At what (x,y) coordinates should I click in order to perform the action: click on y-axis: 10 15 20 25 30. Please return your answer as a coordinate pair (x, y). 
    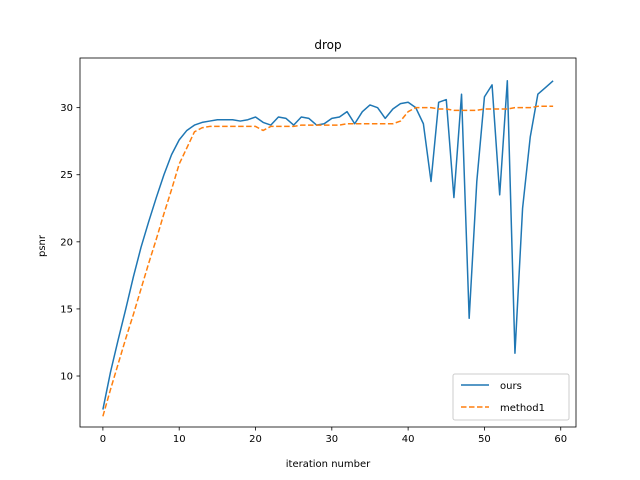
    Looking at the image, I should click on (70, 243).